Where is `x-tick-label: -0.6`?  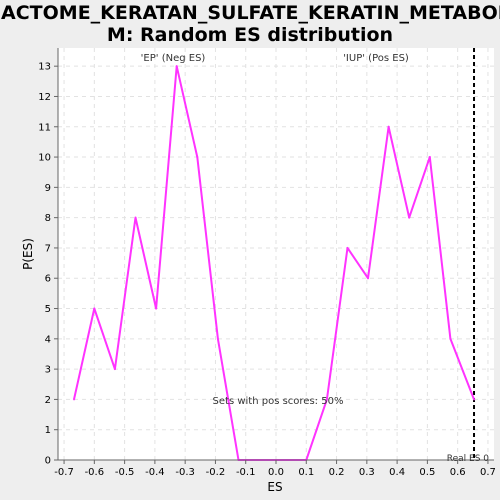 x-tick-label: -0.6 is located at coordinates (95, 472).